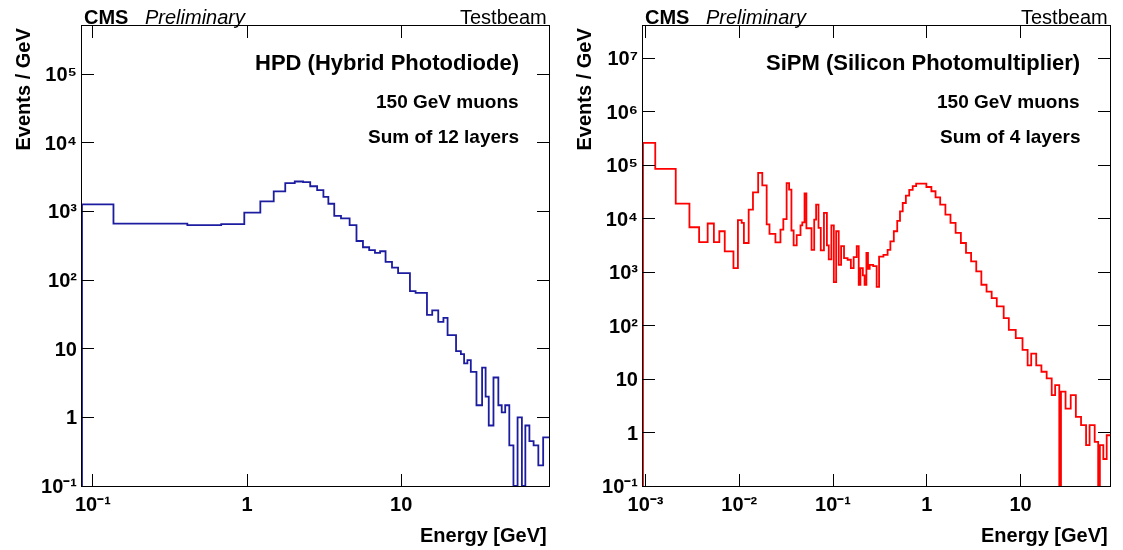 This screenshot has width=1123, height=550. What do you see at coordinates (923, 62) in the screenshot?
I see `annotation: SiPM (Silicon Photomultiplier)` at bounding box center [923, 62].